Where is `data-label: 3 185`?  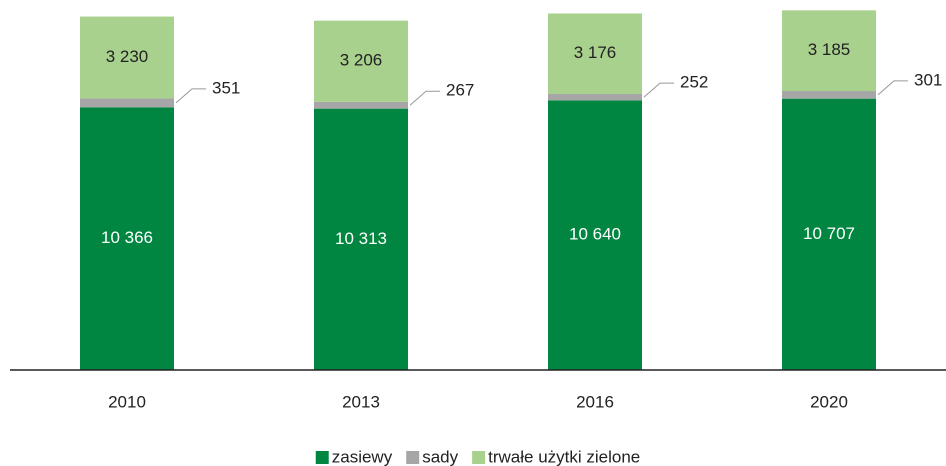
data-label: 3 185 is located at coordinates (829, 49).